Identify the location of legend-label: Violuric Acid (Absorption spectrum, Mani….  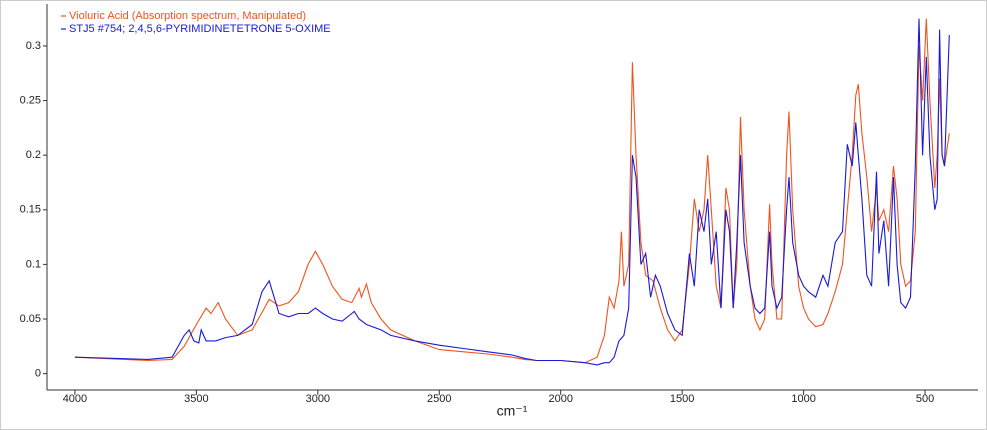
(187, 16).